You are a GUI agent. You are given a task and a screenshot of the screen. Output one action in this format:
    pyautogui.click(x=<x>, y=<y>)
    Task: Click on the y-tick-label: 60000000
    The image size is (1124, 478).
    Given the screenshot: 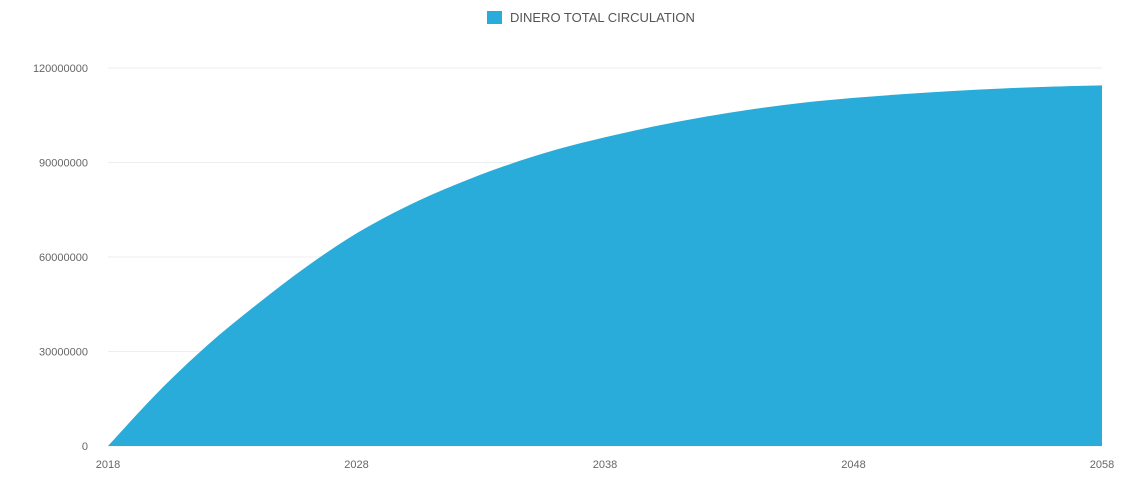 What is the action you would take?
    pyautogui.click(x=63, y=258)
    